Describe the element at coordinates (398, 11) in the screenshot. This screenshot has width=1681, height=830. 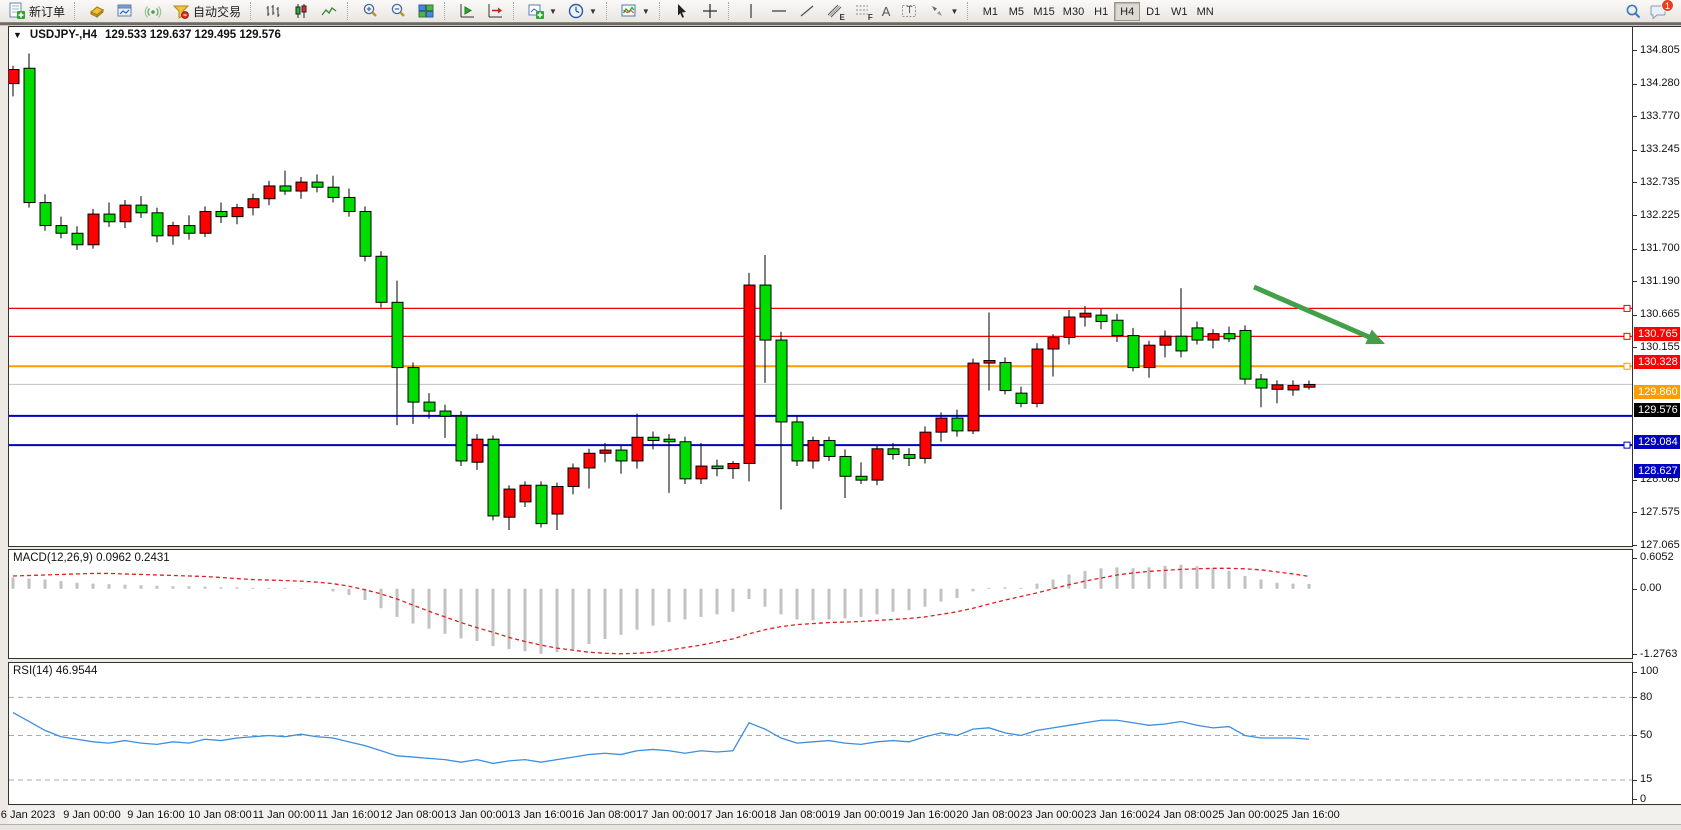
I see `zoom-out-button` at that location.